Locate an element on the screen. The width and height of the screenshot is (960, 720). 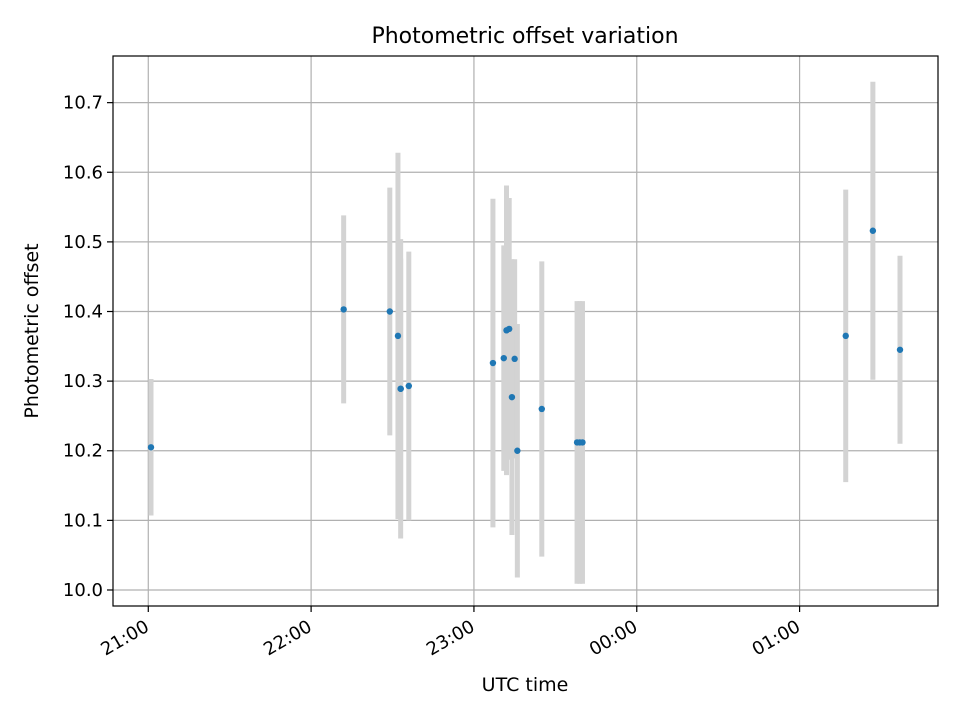
y-tick-label: 10.5 is located at coordinates (83, 242).